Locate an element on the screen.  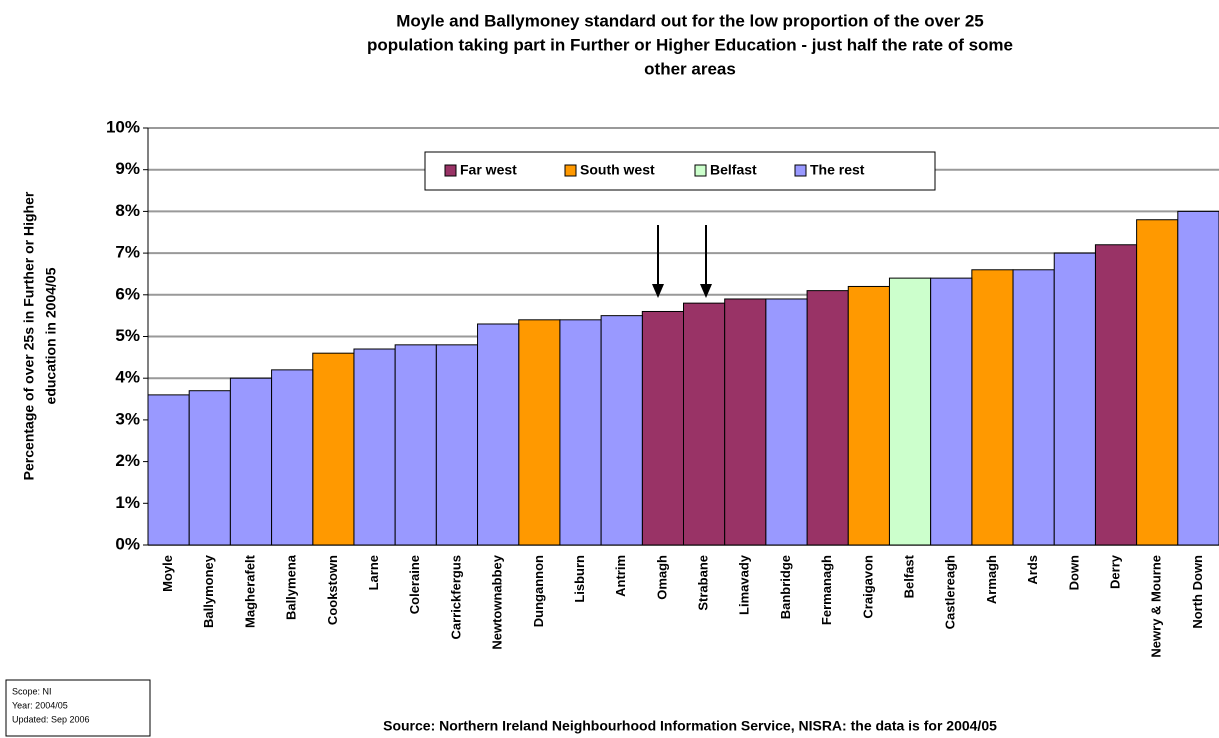
chart-title: other areas is located at coordinates (690, 68).